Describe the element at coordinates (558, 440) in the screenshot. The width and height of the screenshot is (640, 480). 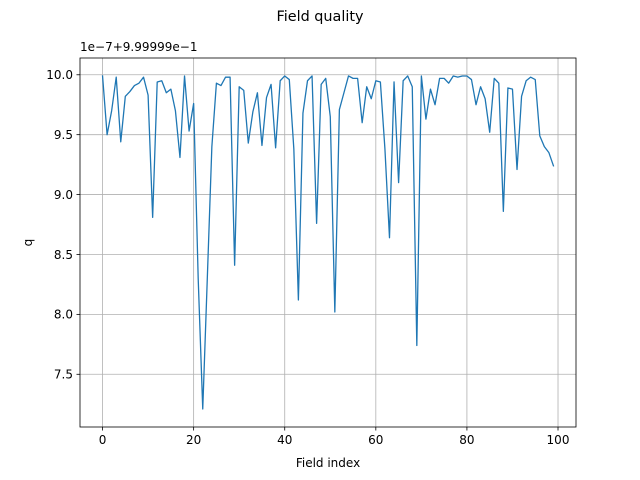
I see `x-tick-label: 100` at that location.